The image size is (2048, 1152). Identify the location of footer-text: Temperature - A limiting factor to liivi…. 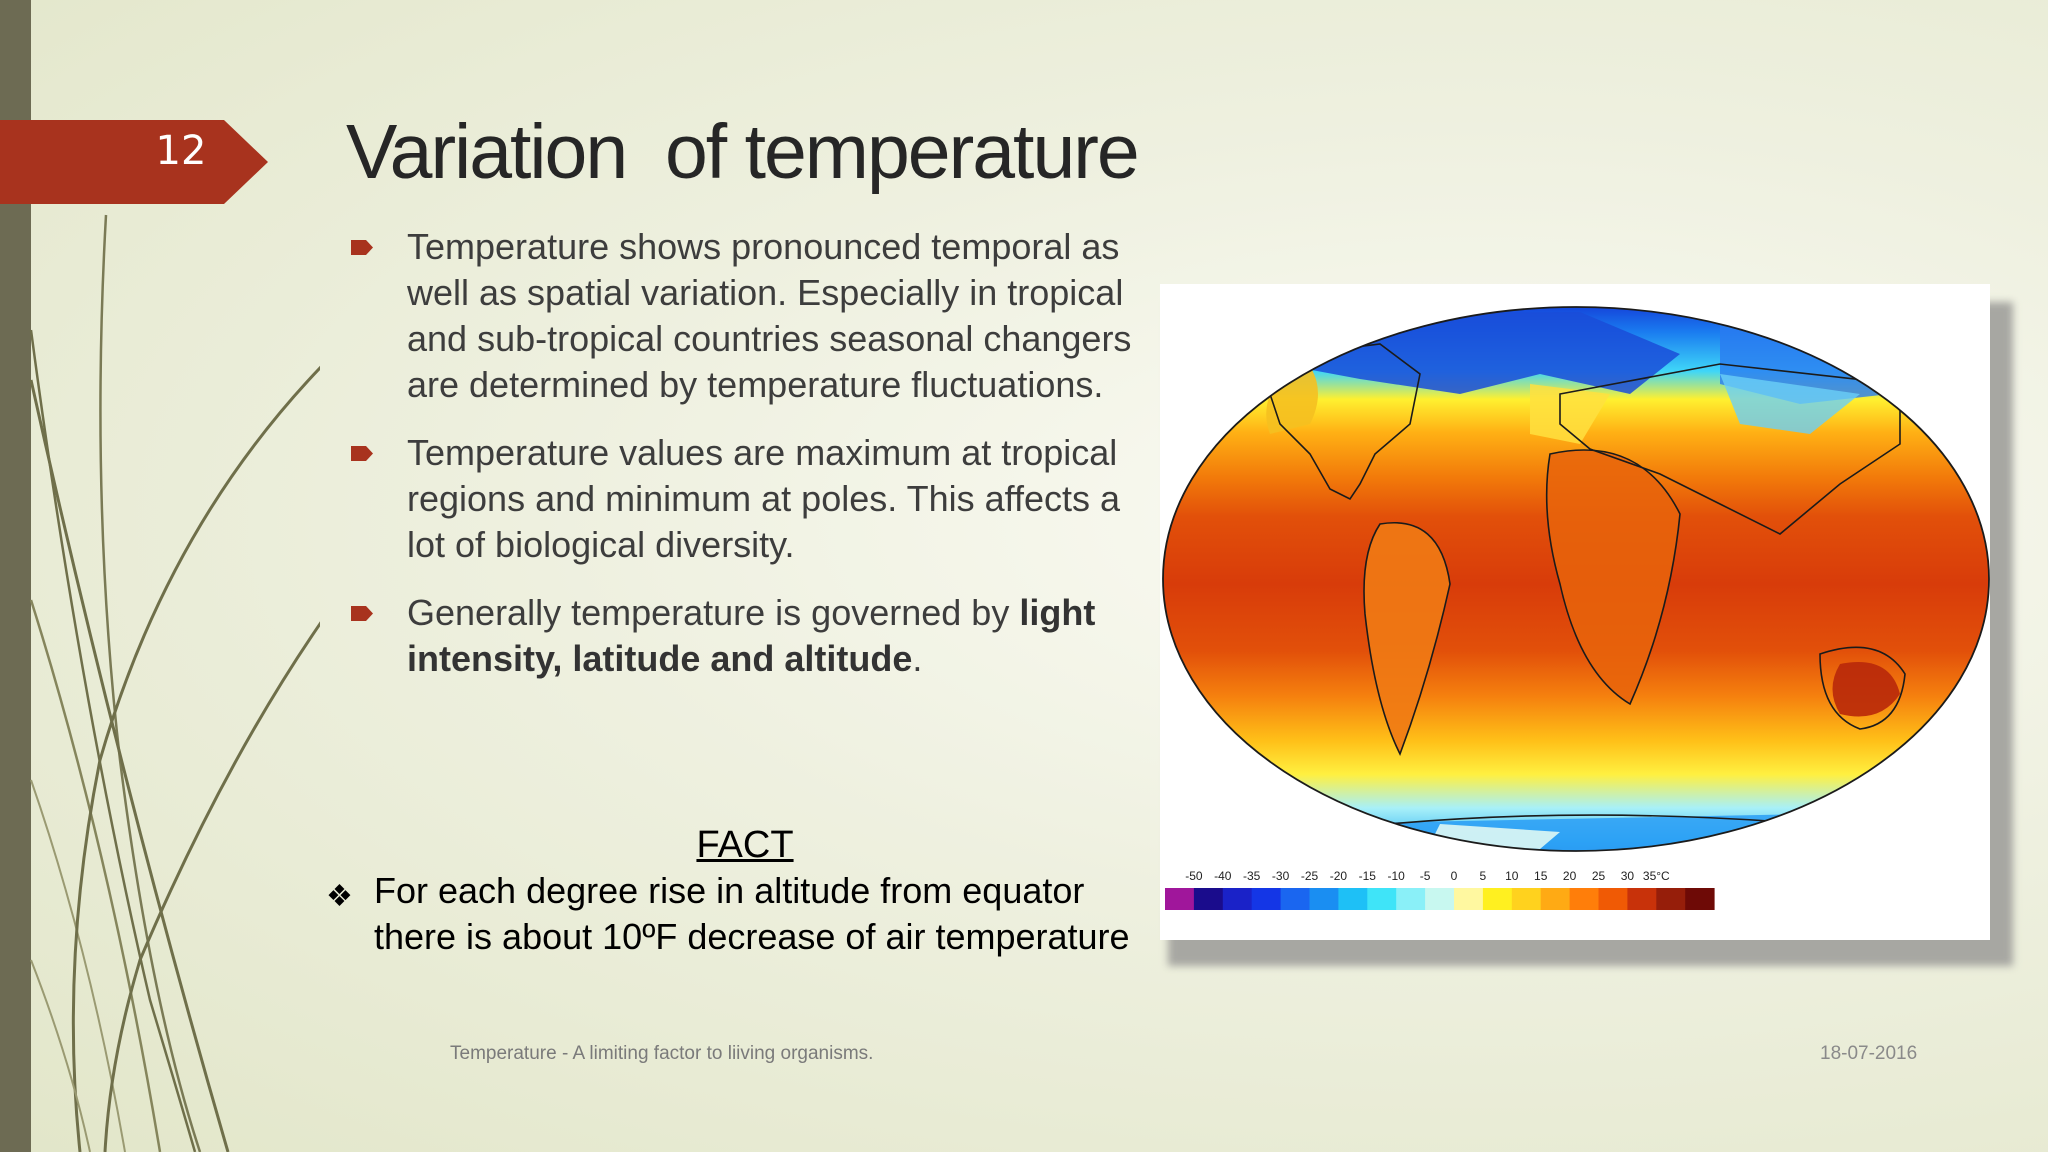
(662, 1053).